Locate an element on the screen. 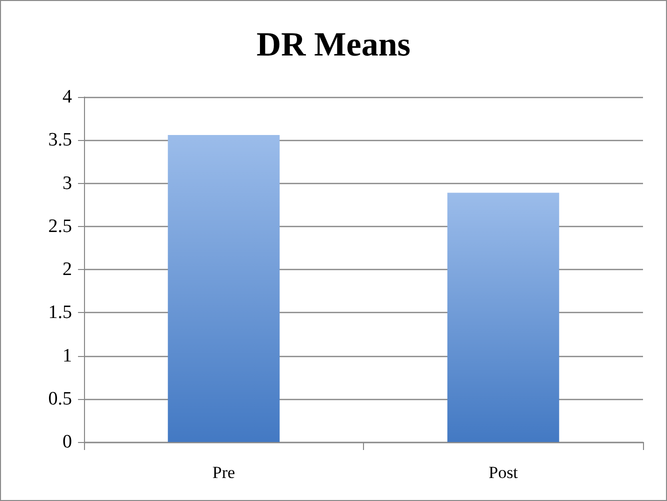  y-tick-label: 2 is located at coordinates (67, 269).